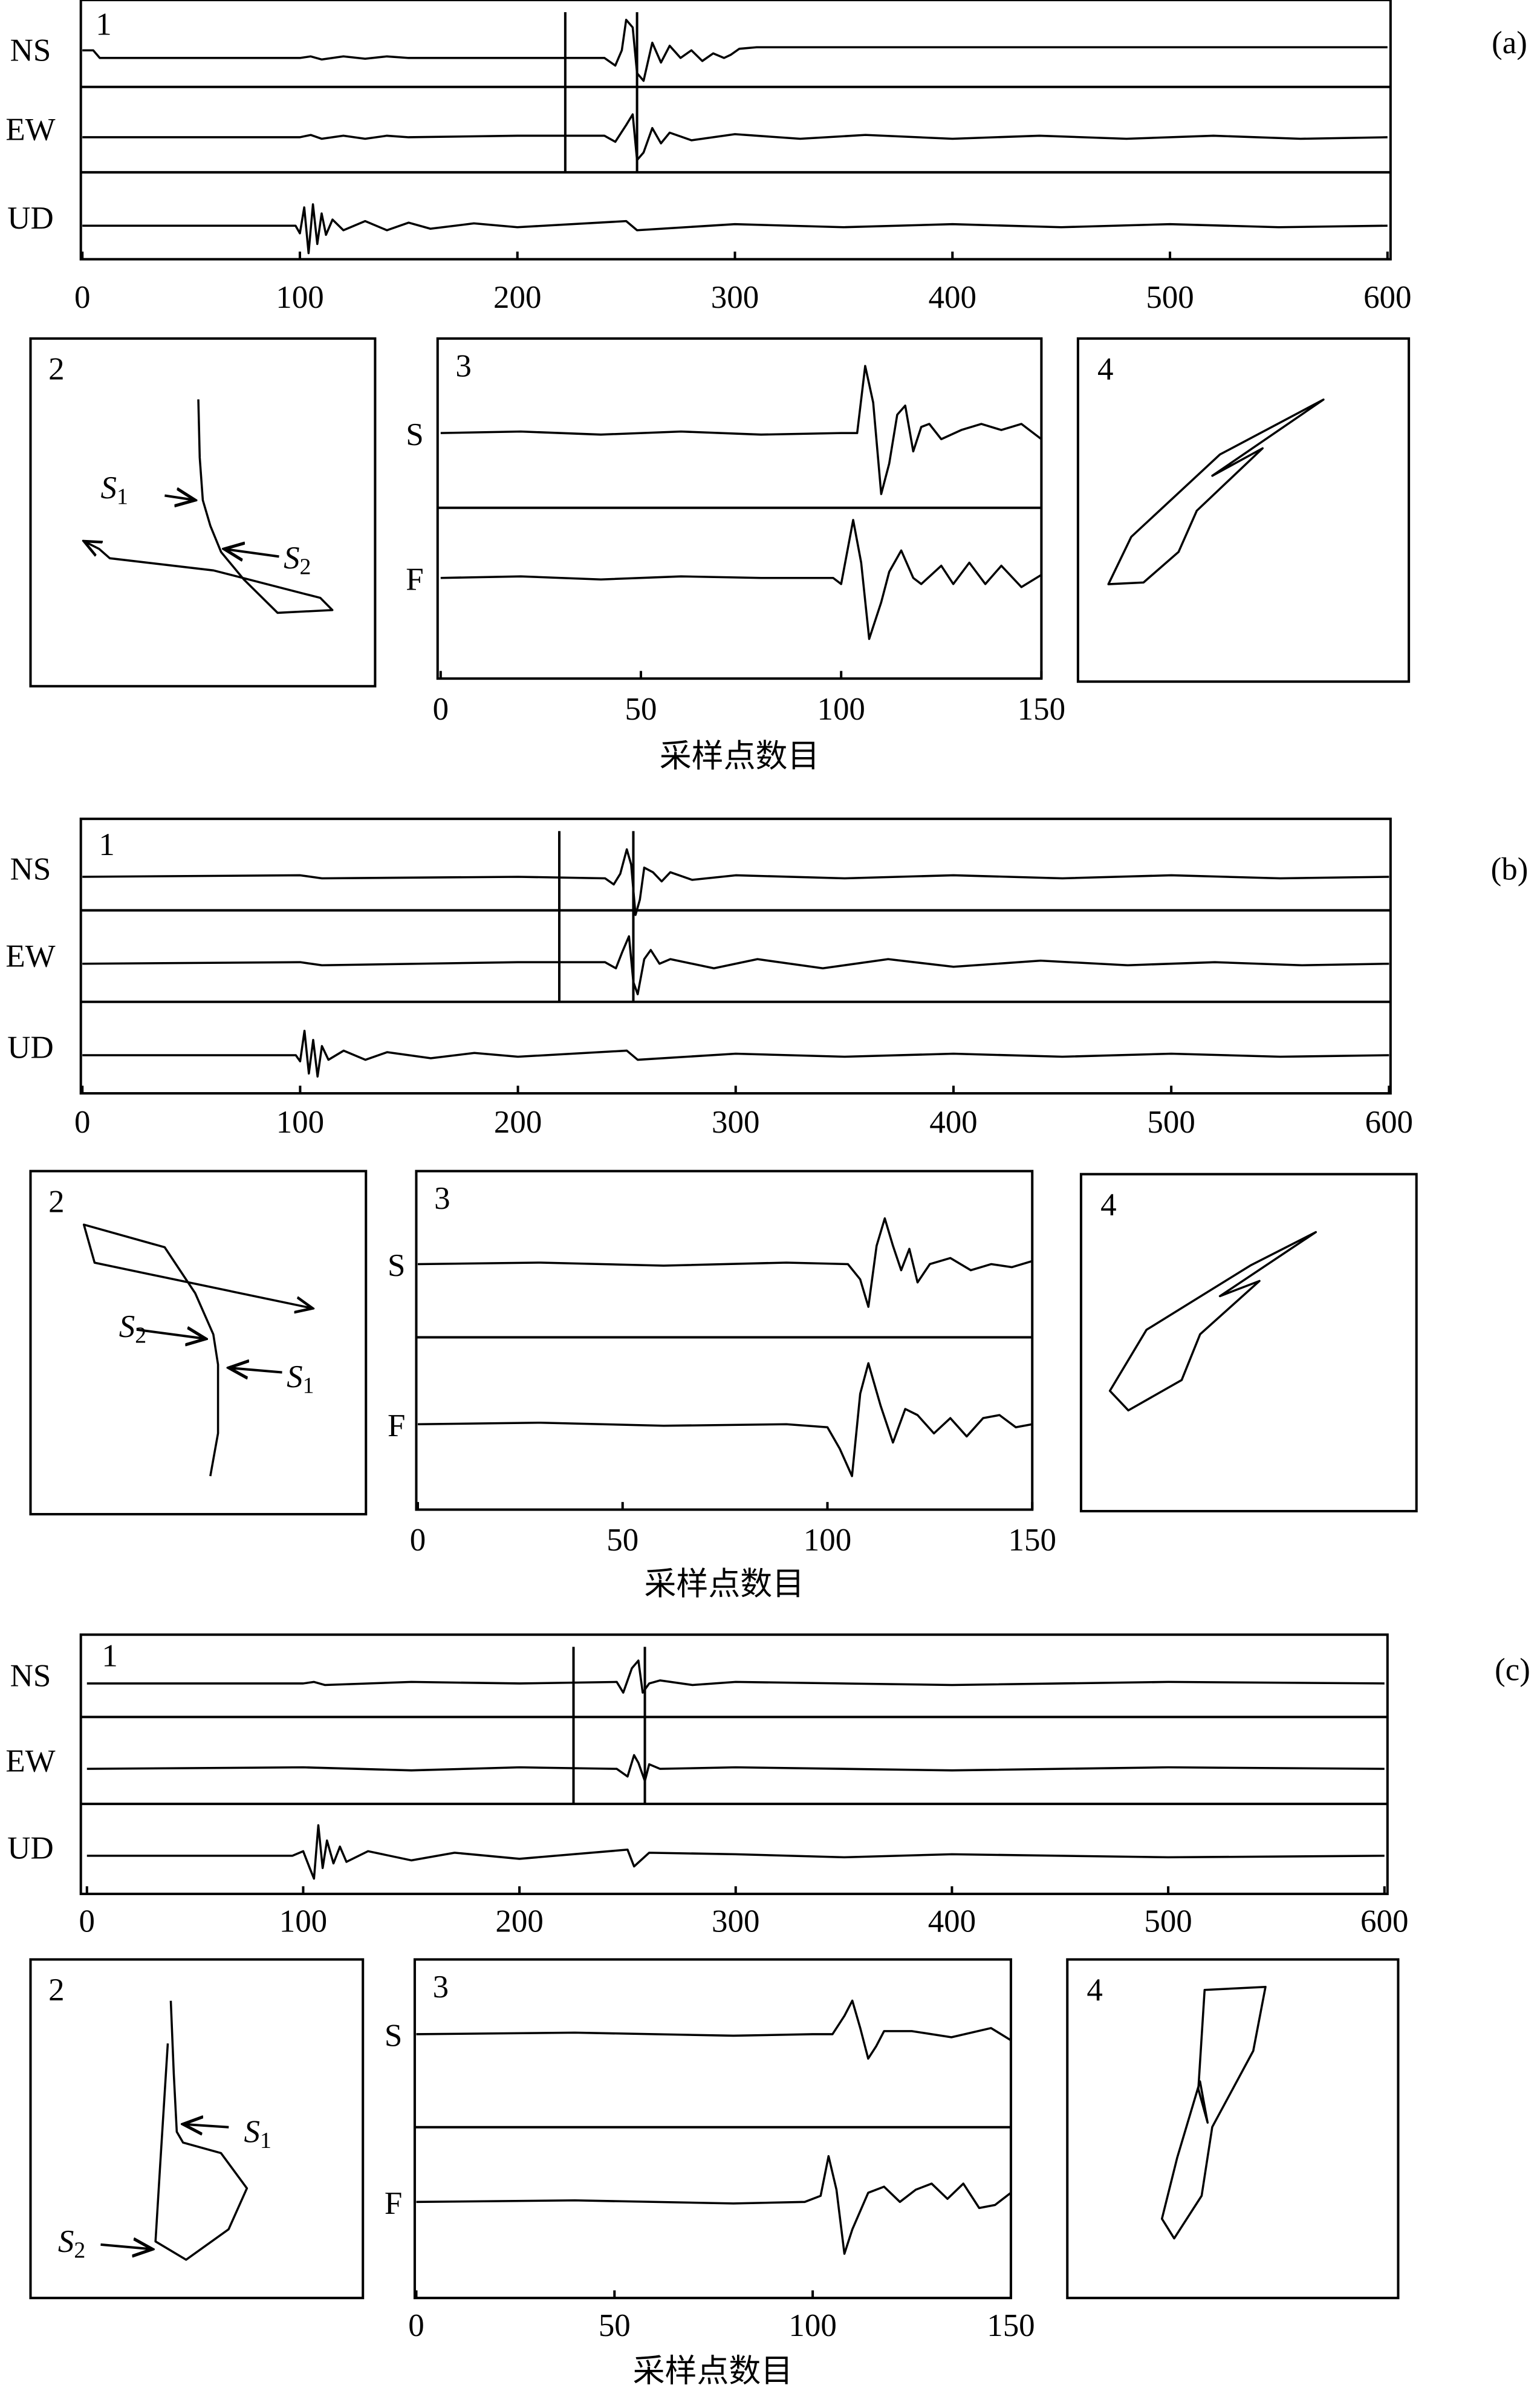 Image resolution: width=1540 pixels, height=2391 pixels. I want to click on panel-label: (a), so click(1510, 43).